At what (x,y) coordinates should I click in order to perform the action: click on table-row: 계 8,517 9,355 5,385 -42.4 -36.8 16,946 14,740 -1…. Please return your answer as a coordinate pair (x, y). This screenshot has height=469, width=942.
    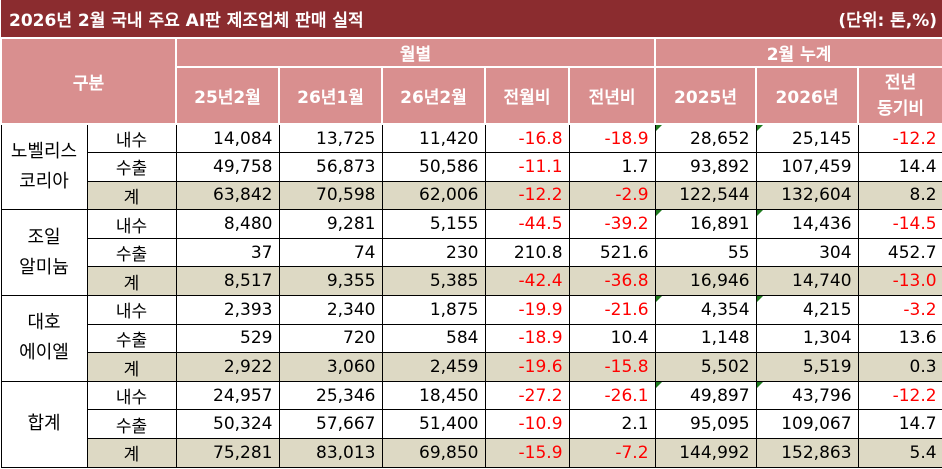
    Looking at the image, I should click on (471, 281).